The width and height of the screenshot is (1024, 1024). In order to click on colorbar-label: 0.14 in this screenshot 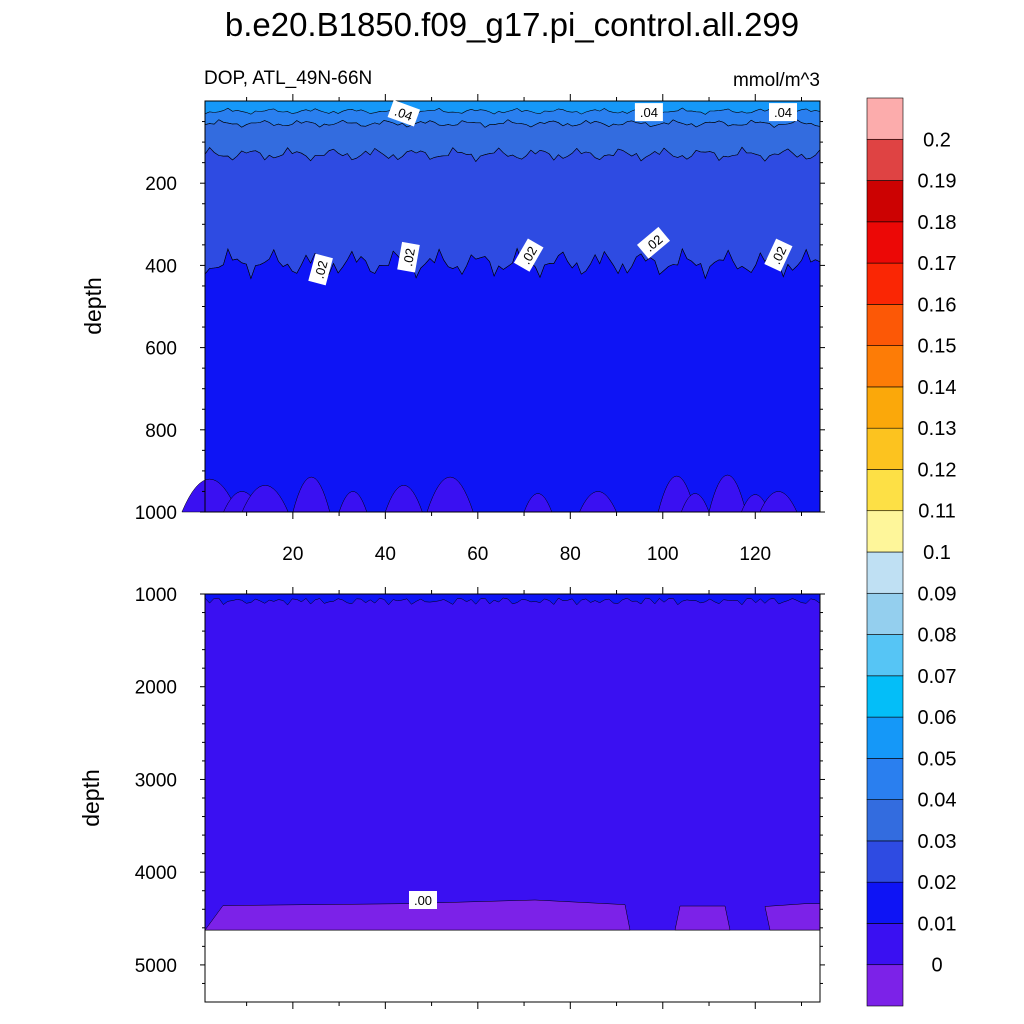, I will do `click(937, 388)`.